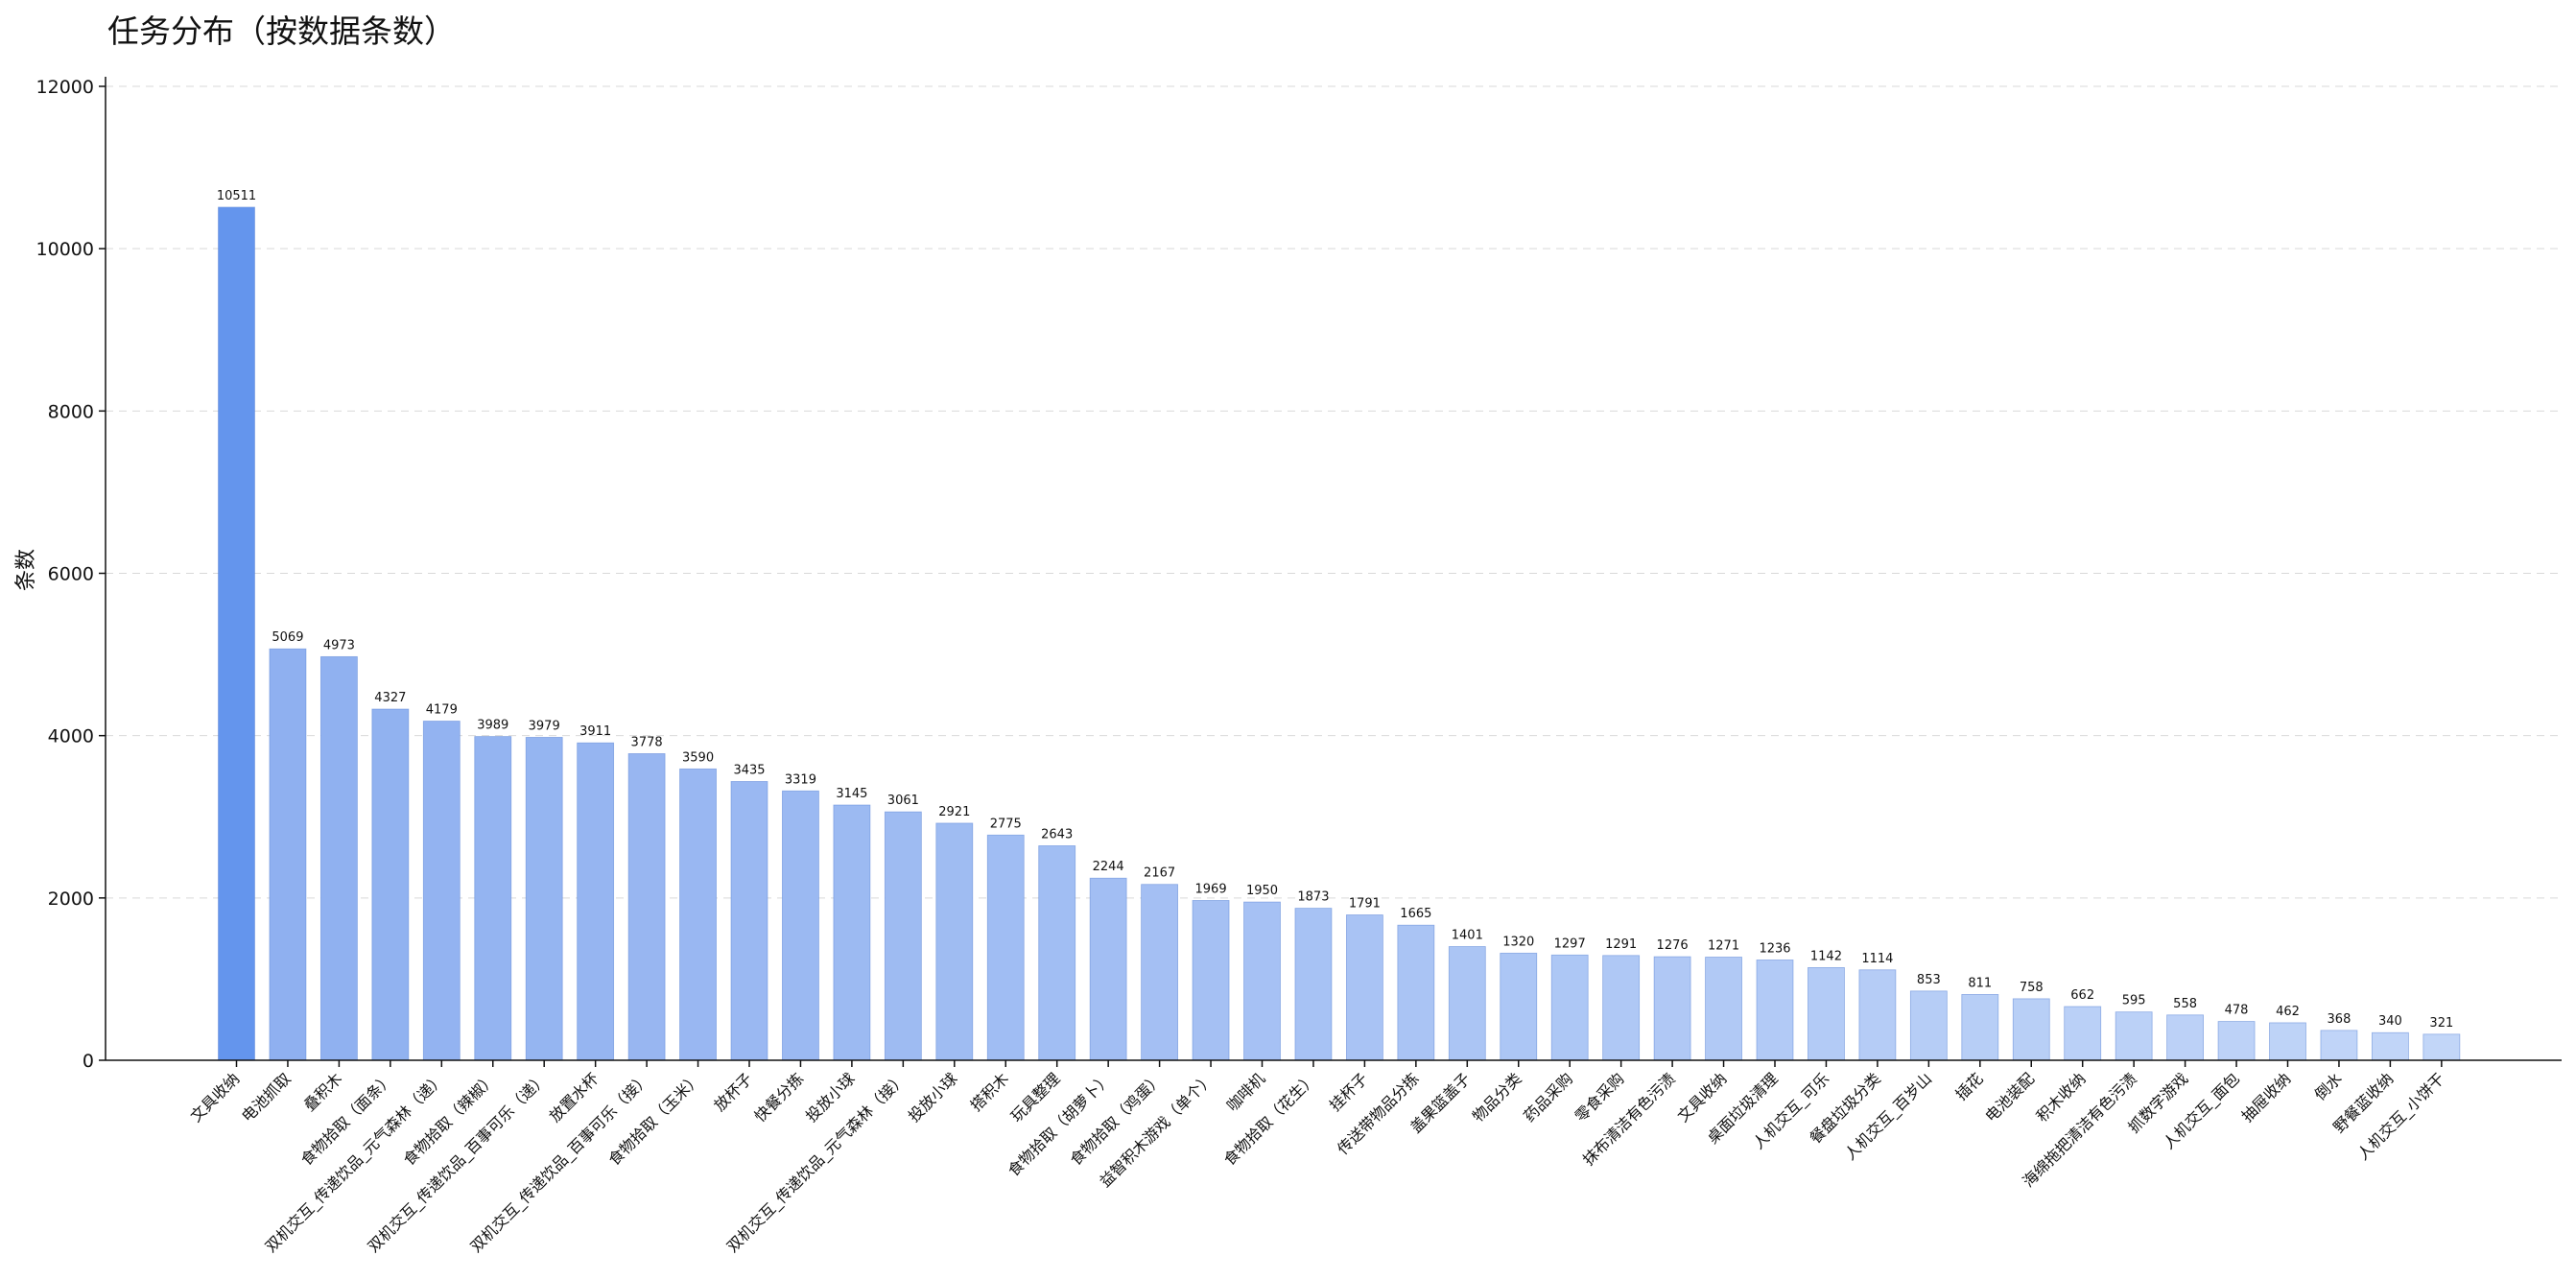 The width and height of the screenshot is (2576, 1280). What do you see at coordinates (2032, 988) in the screenshot?
I see `data-label: 758` at bounding box center [2032, 988].